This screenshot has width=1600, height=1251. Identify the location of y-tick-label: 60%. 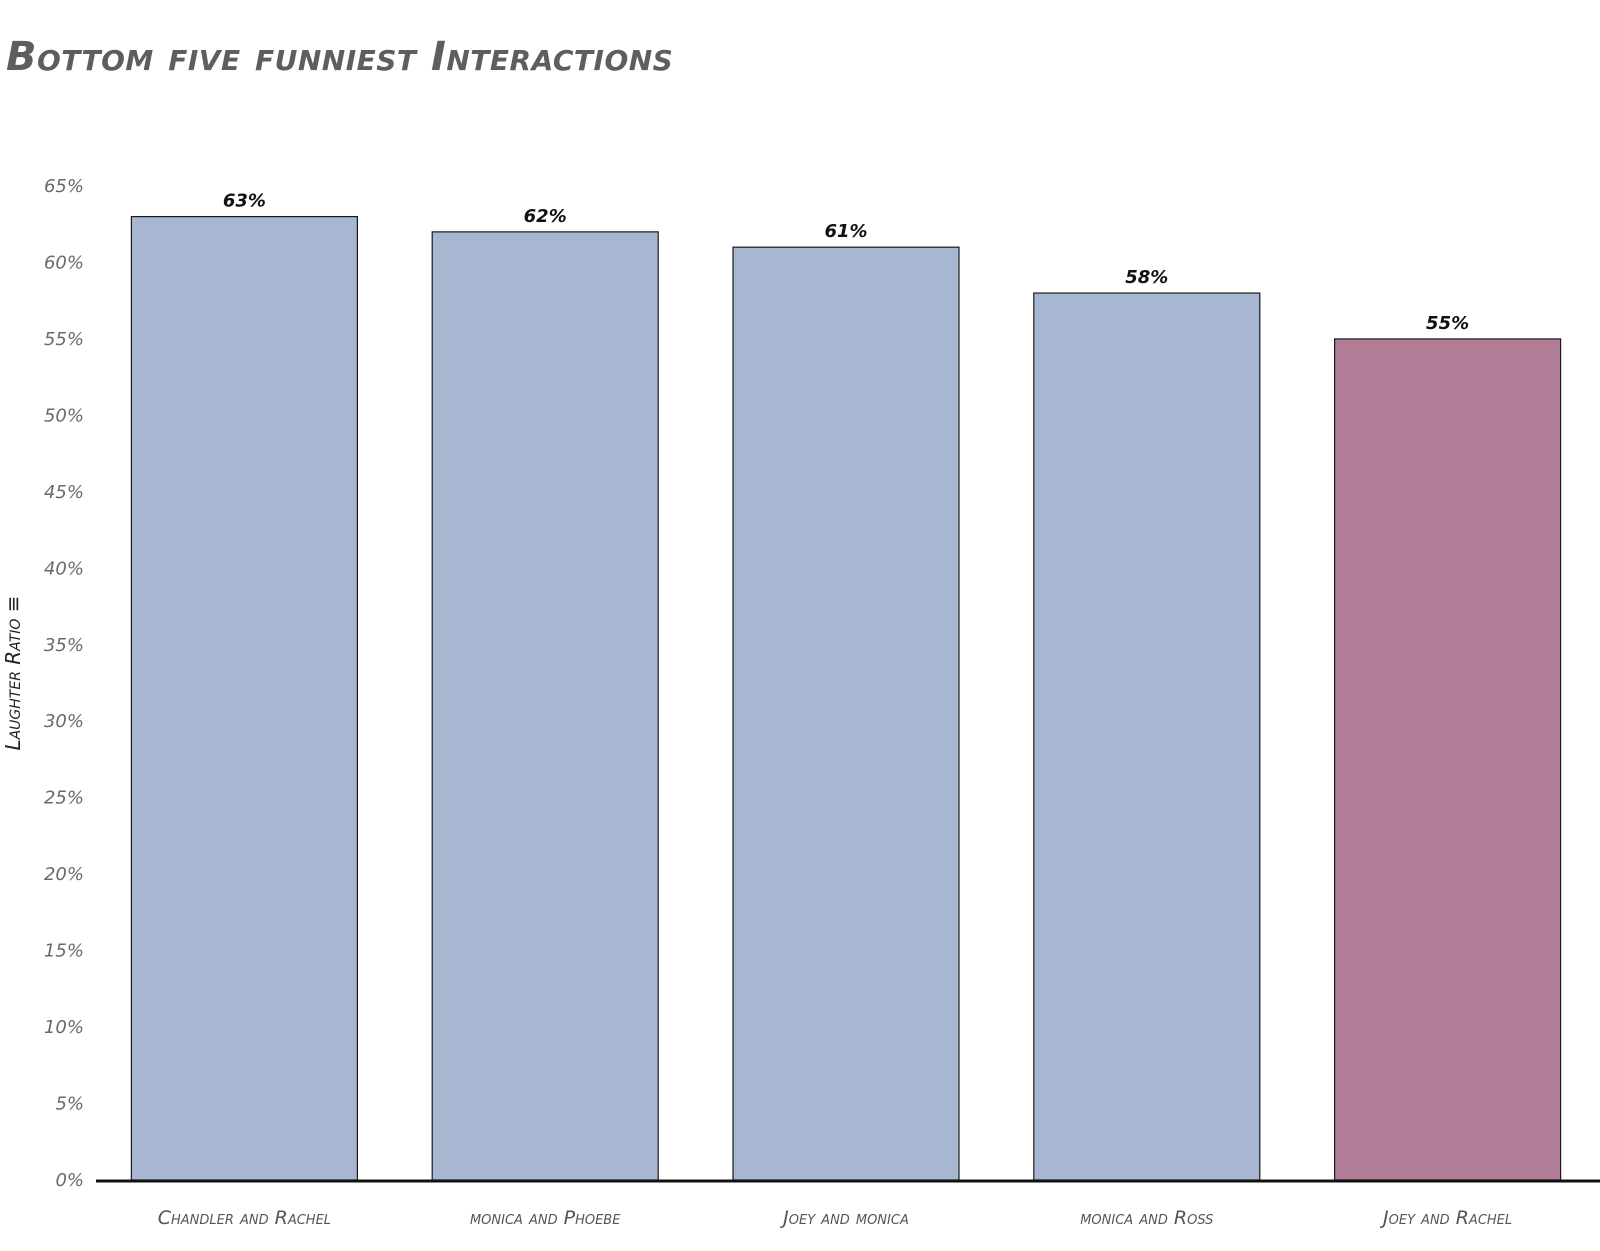
(64, 262).